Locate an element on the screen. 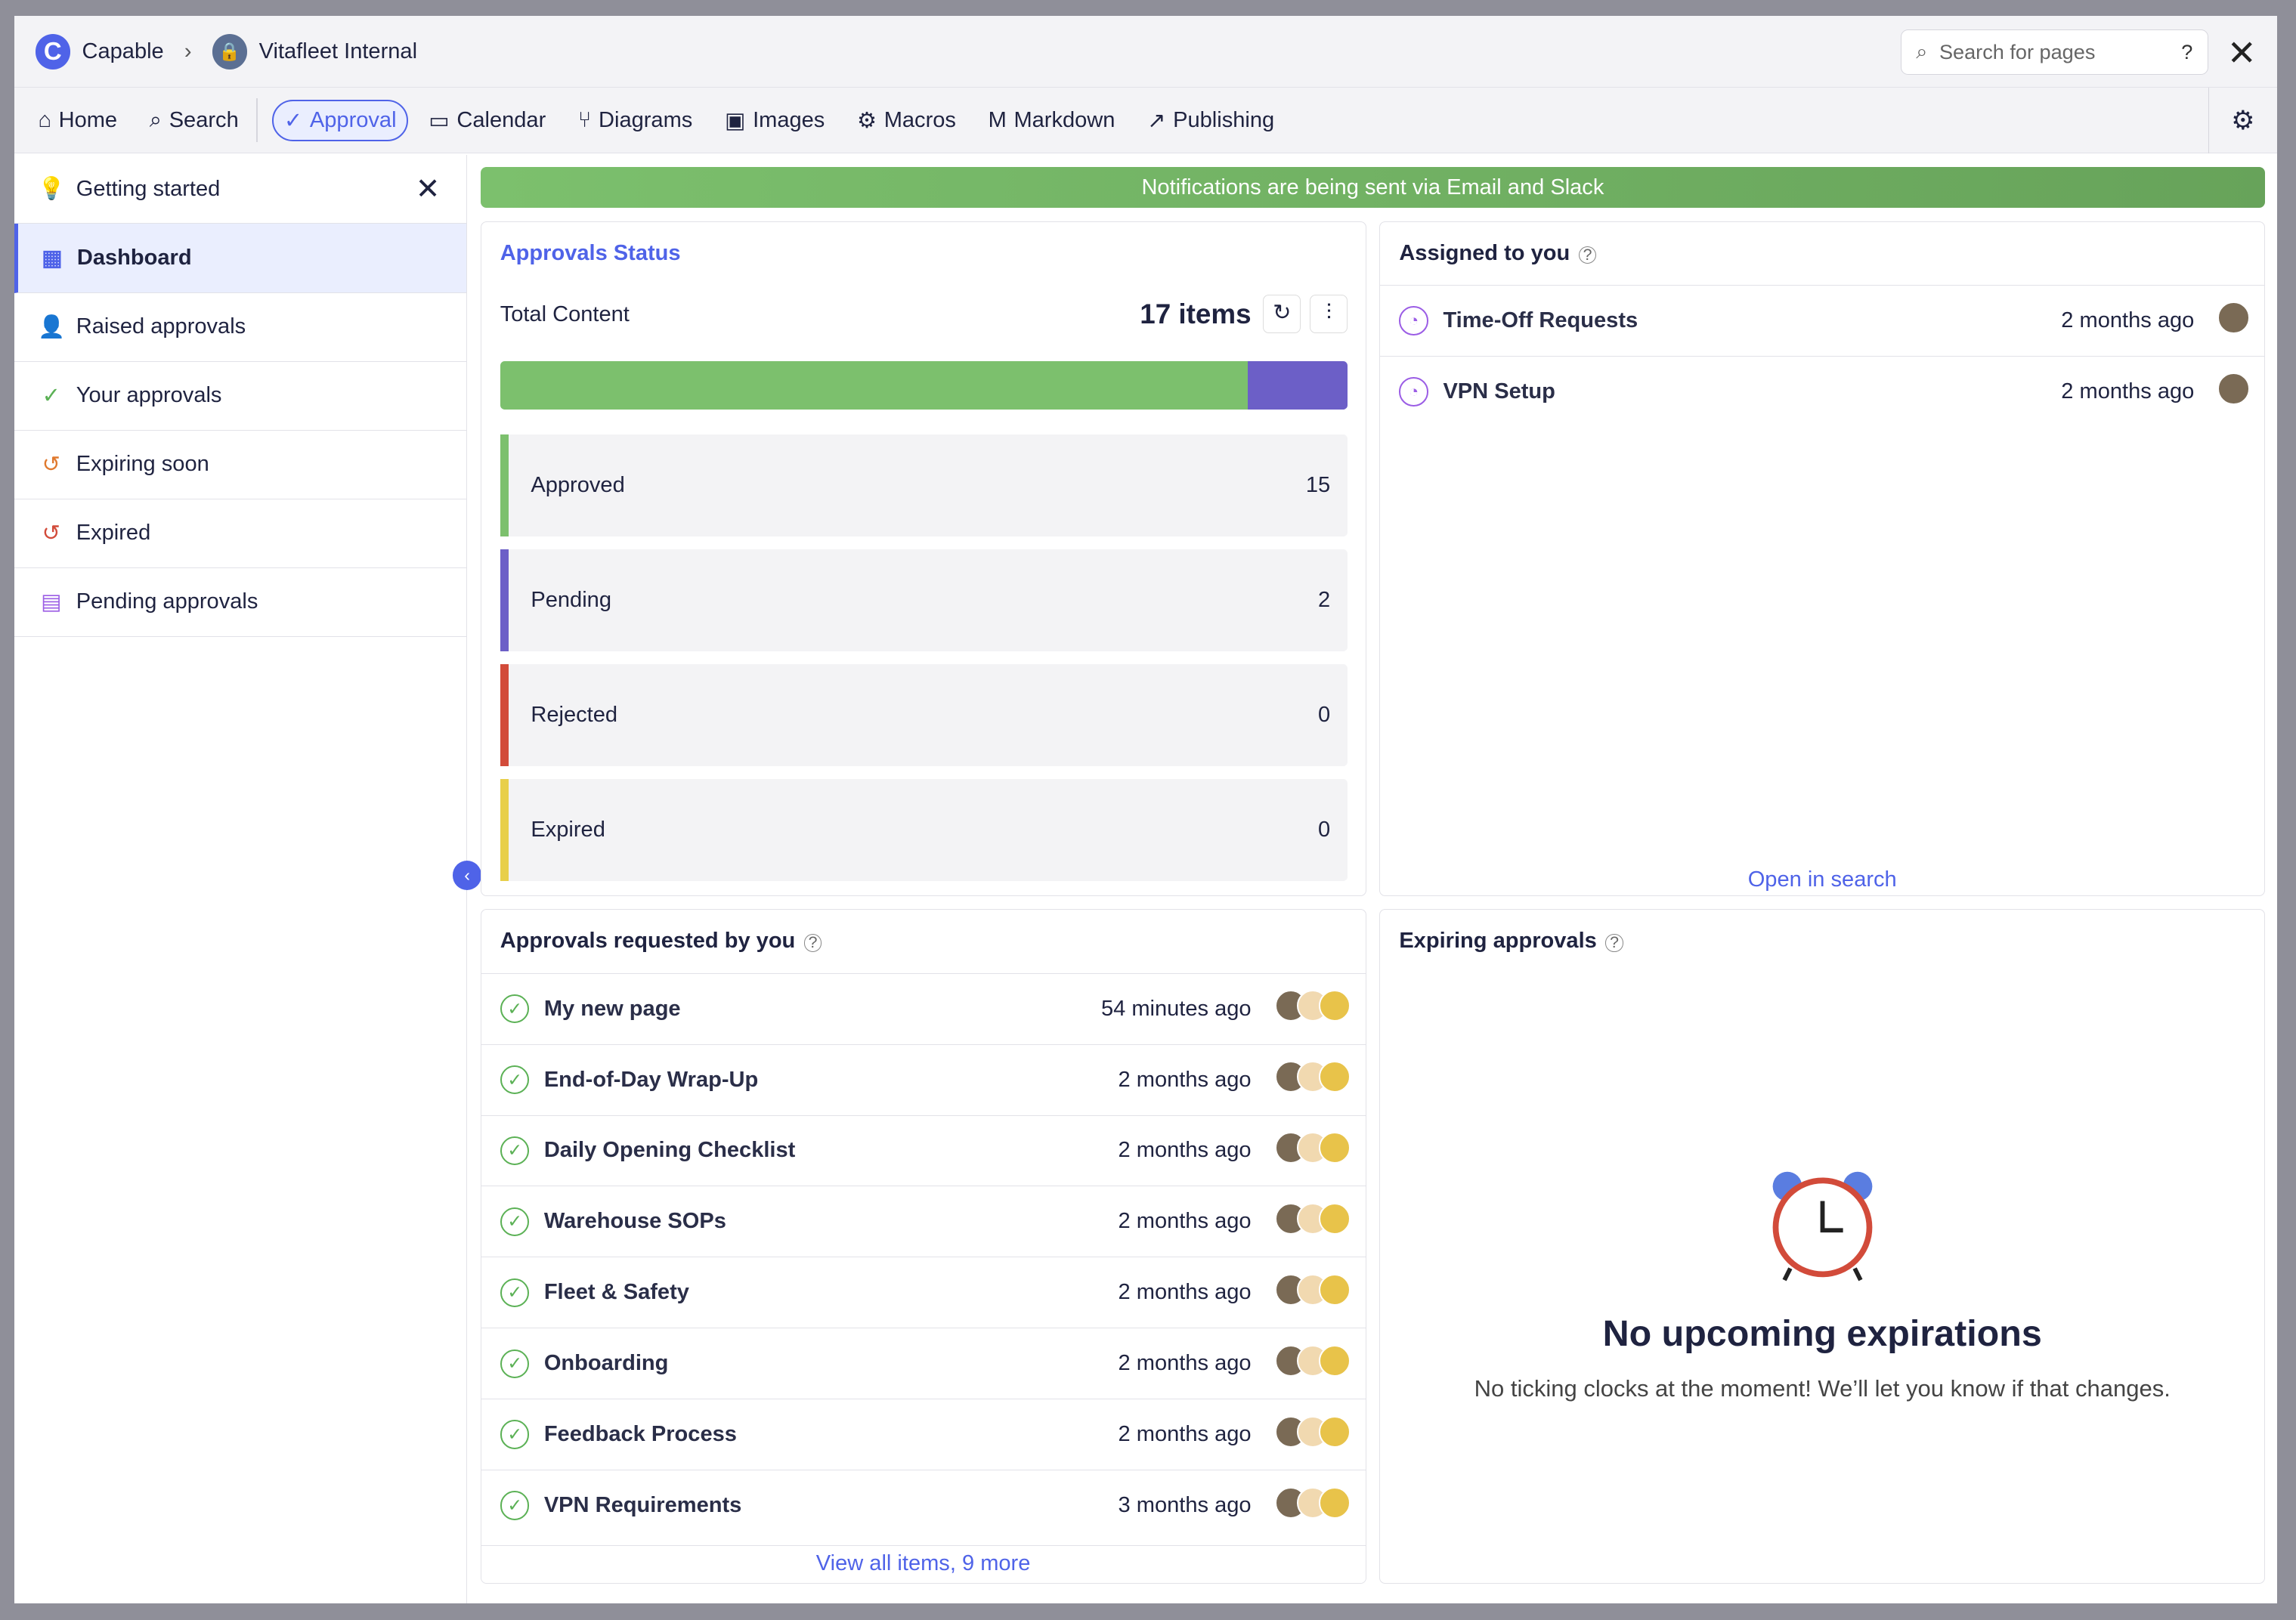 The height and width of the screenshot is (1620, 2296). getting-started-item: 💡 Getting started ✕ is located at coordinates (240, 189).